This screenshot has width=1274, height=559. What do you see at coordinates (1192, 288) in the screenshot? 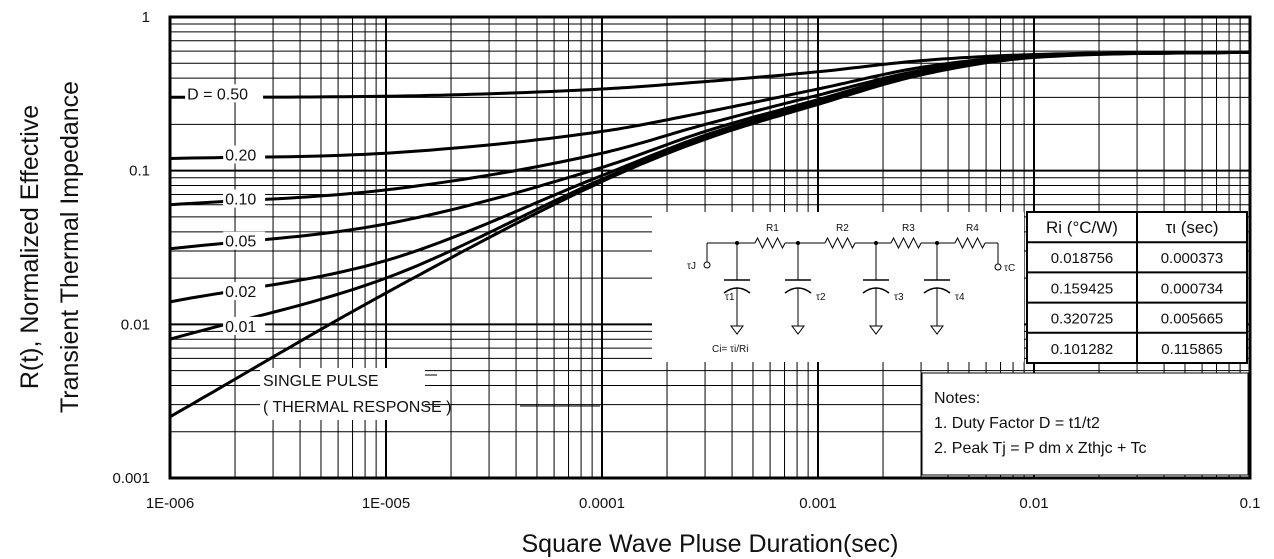
I see `table-cell: 0.000734` at bounding box center [1192, 288].